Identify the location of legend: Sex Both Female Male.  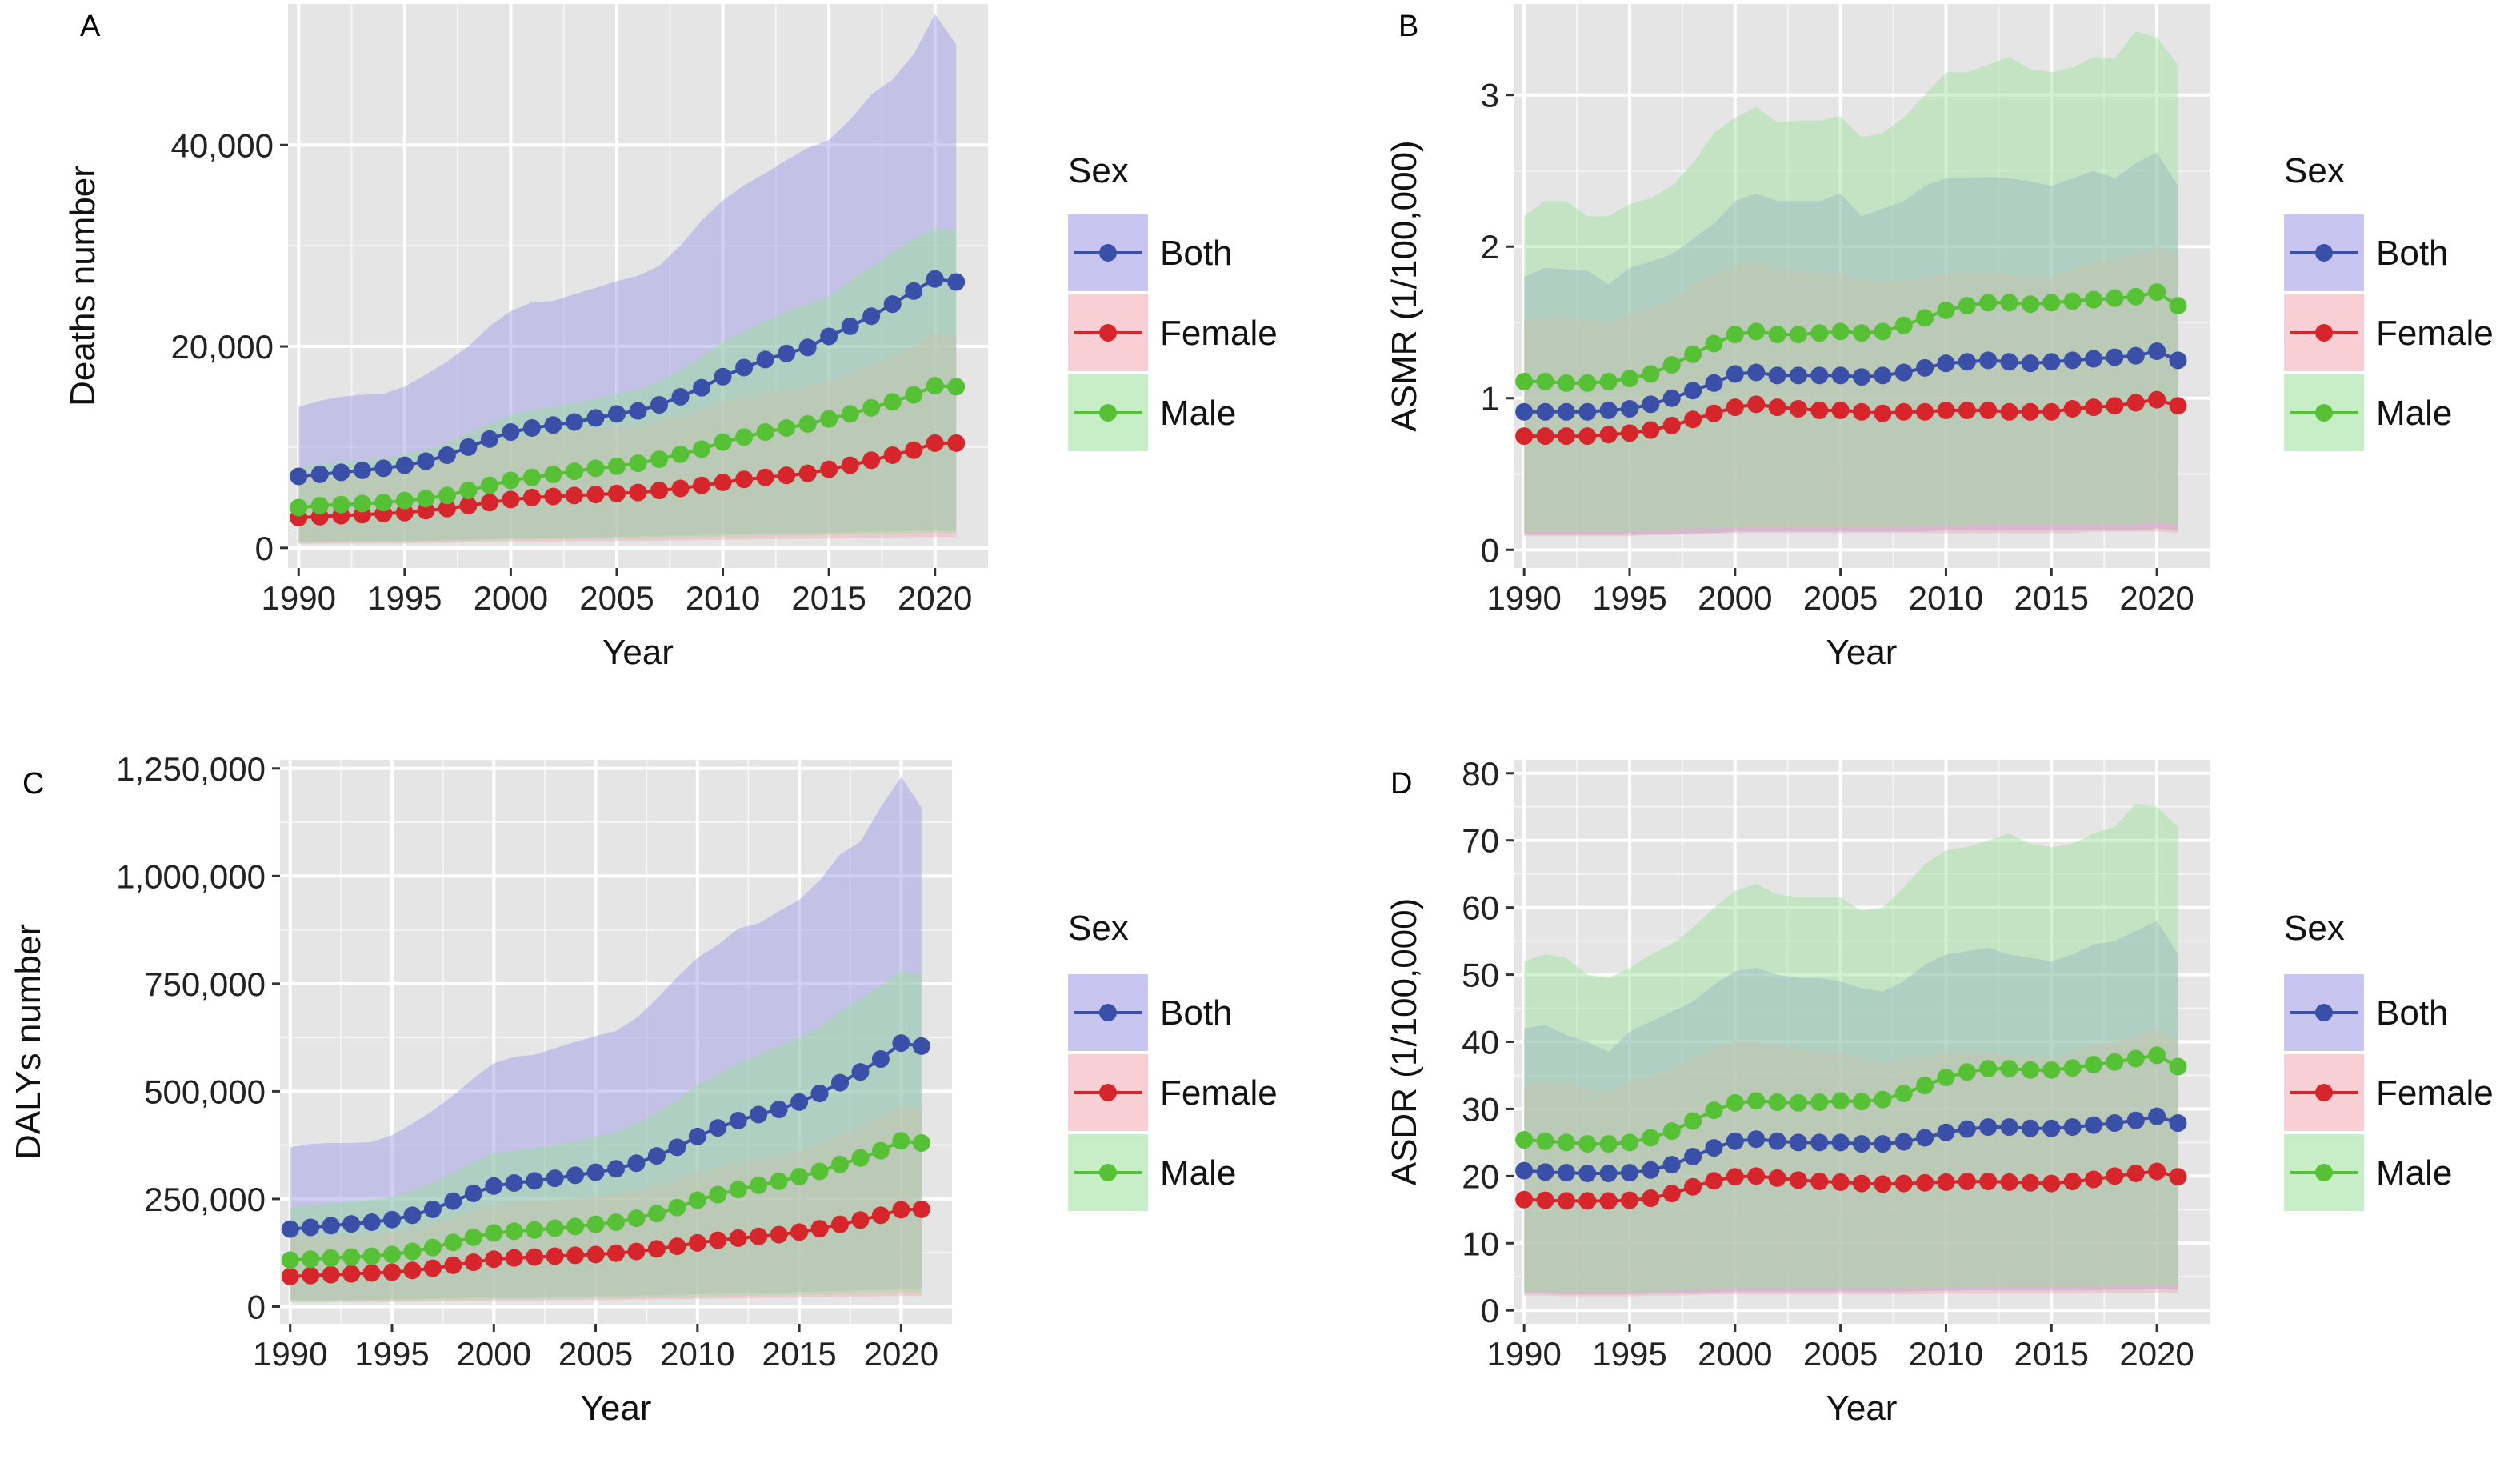
(2389, 301).